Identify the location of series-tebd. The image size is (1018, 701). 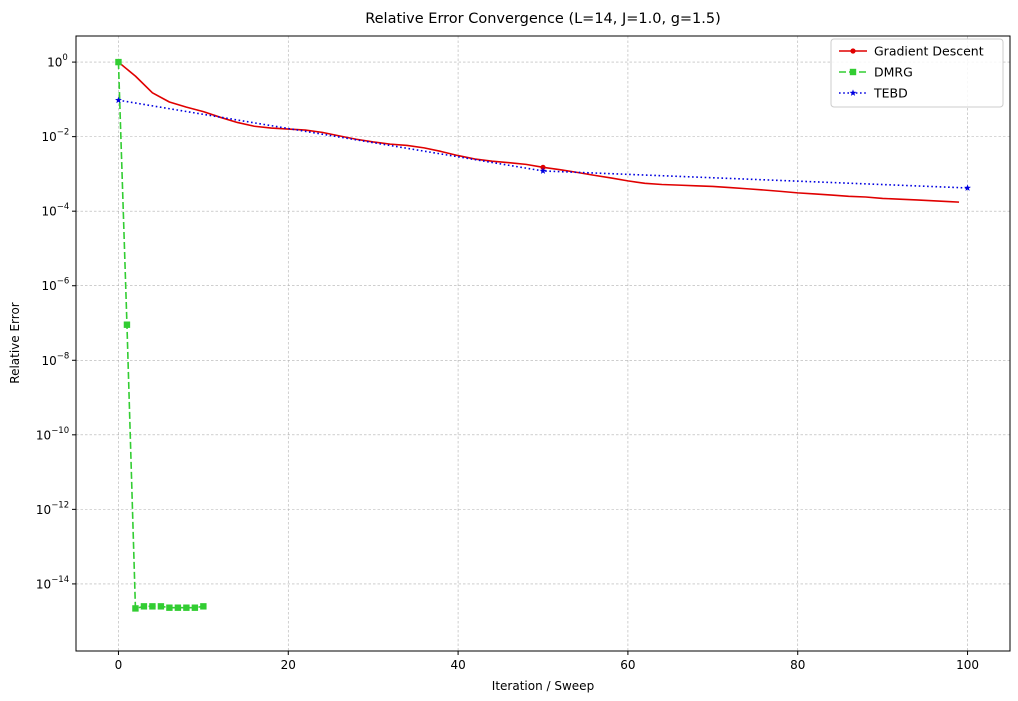
(543, 143).